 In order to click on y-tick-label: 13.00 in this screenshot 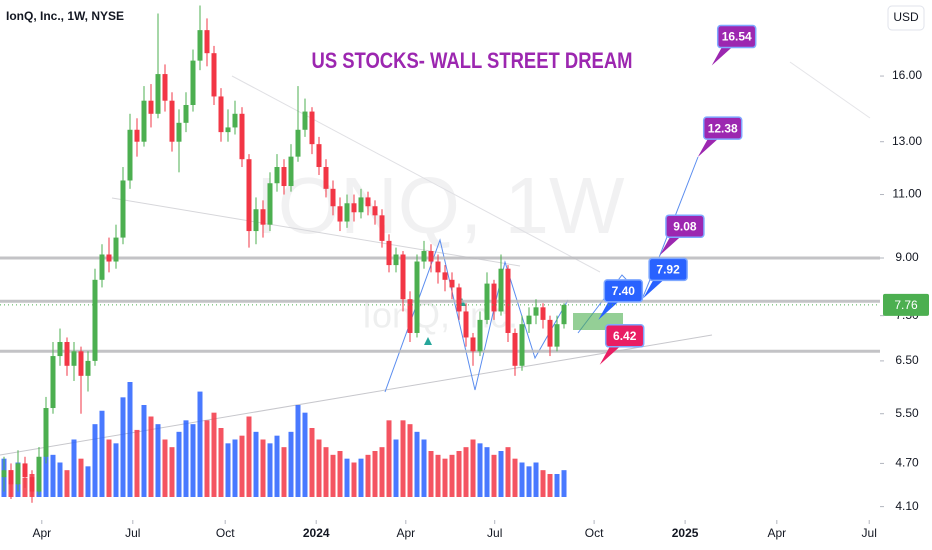, I will do `click(907, 141)`.